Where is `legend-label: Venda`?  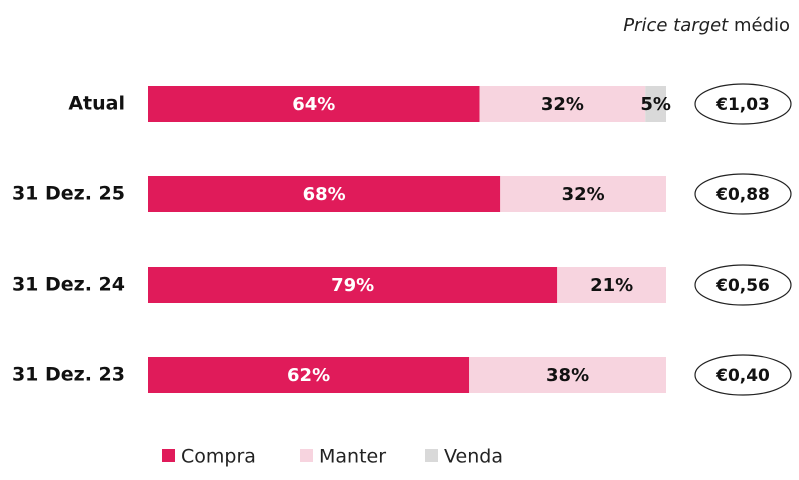
legend-label: Venda is located at coordinates (473, 457).